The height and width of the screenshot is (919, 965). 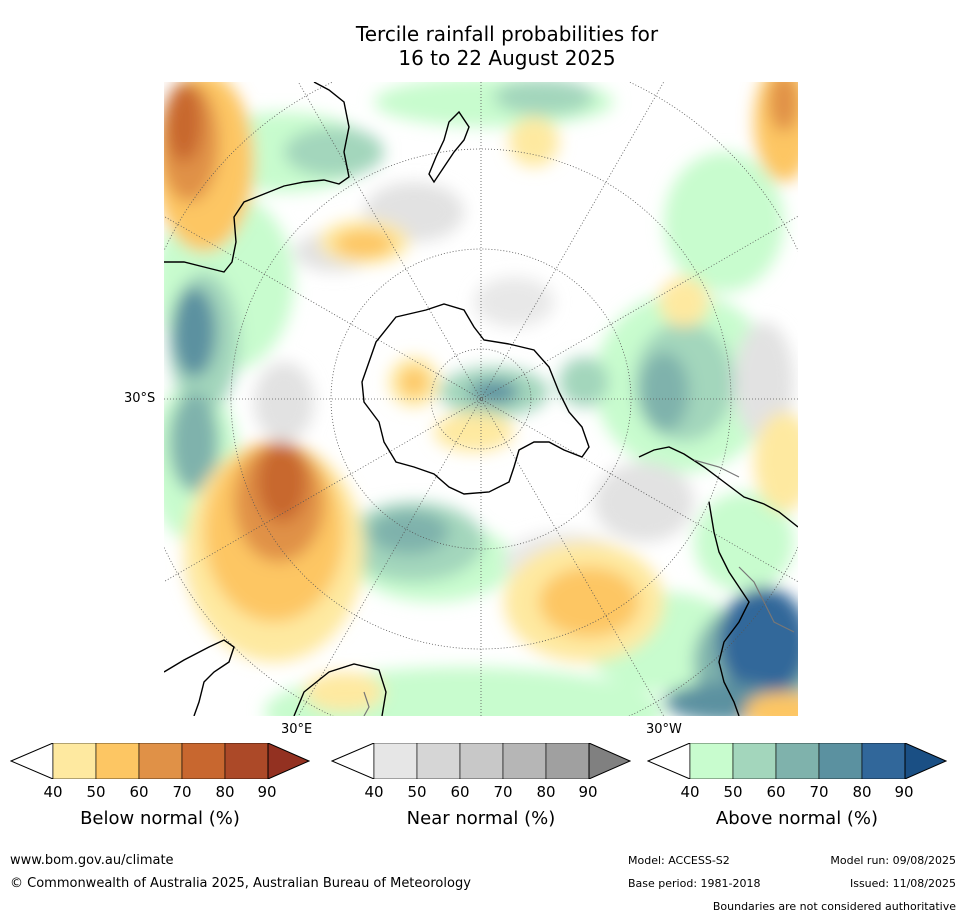 I want to click on colorbar-above, so click(x=797, y=761).